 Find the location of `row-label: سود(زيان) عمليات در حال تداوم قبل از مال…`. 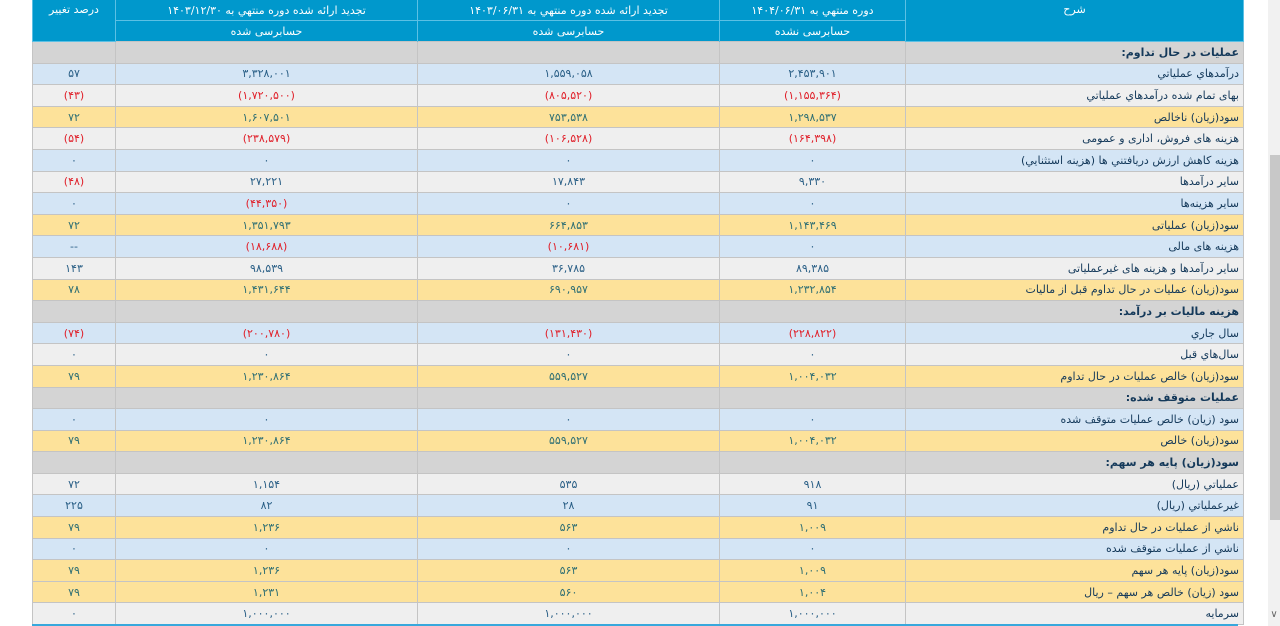

row-label: سود(زيان) عمليات در حال تداوم قبل از مال… is located at coordinates (1074, 290).